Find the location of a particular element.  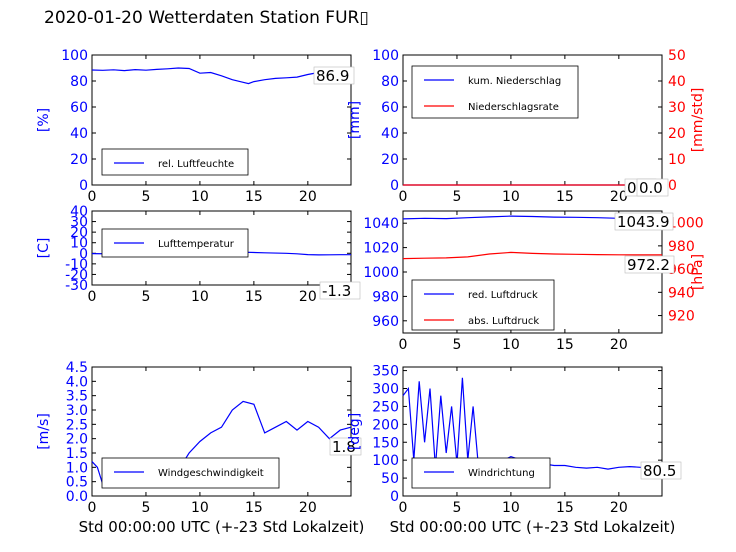

value-annotation: 80.5 is located at coordinates (659, 471).